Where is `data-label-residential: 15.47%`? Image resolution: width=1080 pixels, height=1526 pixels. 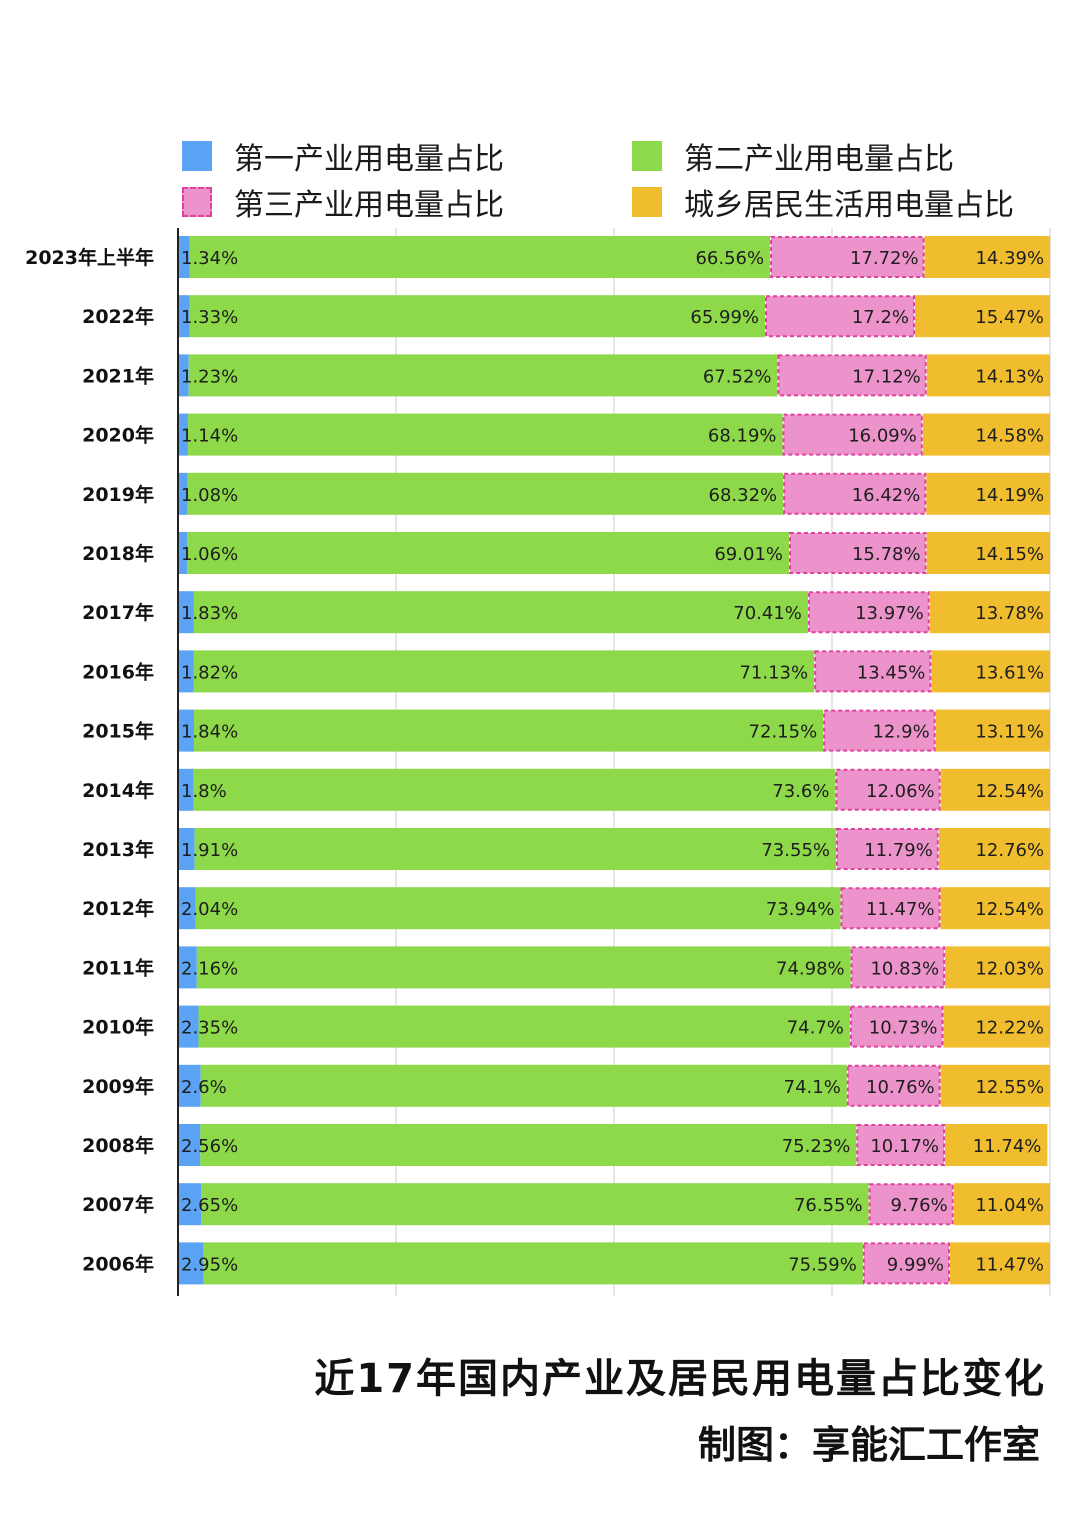
data-label-residential: 15.47% is located at coordinates (1009, 317).